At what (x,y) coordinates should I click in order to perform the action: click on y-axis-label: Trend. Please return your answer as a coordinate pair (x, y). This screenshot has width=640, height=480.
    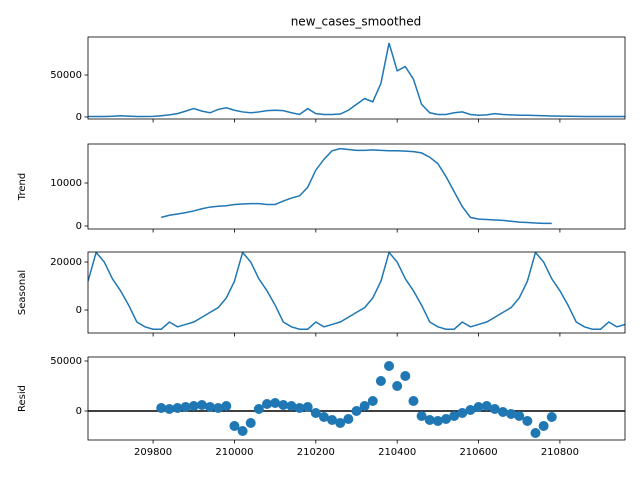
    Looking at the image, I should click on (22, 187).